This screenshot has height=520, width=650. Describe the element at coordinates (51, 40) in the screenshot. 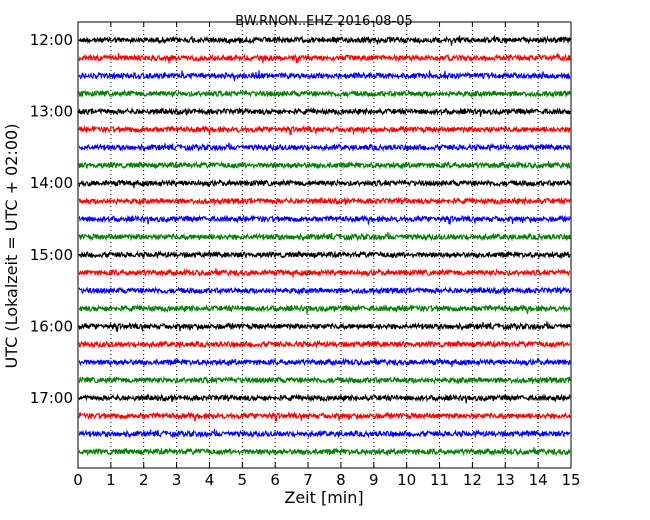

I see `y-tick-label: 12:00` at that location.